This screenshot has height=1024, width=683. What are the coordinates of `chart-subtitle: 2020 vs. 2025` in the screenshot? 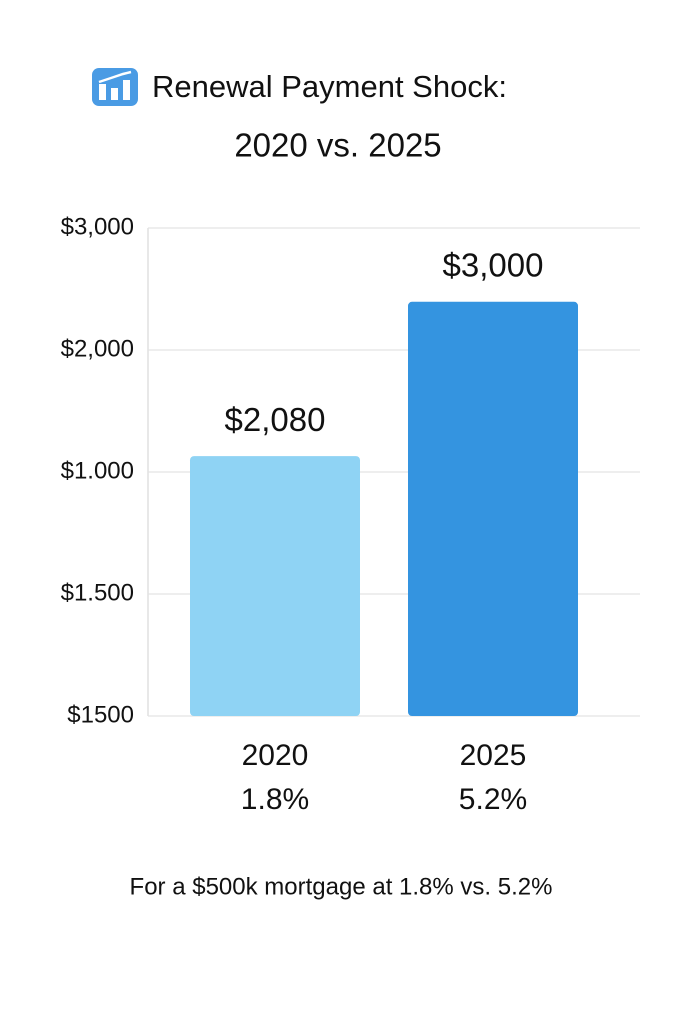 It's located at (337, 145).